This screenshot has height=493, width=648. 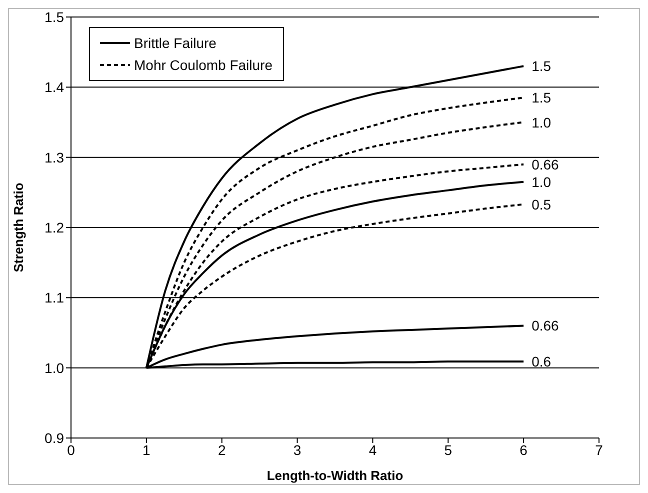 What do you see at coordinates (335, 475) in the screenshot?
I see `x-axis-title: Length-to-Width Ratio` at bounding box center [335, 475].